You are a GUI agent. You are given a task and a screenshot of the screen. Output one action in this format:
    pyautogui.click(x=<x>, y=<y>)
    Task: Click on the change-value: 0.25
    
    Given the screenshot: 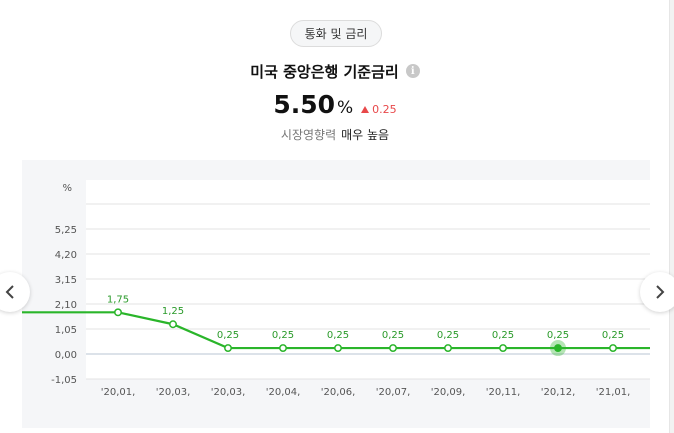 What is the action you would take?
    pyautogui.click(x=384, y=109)
    